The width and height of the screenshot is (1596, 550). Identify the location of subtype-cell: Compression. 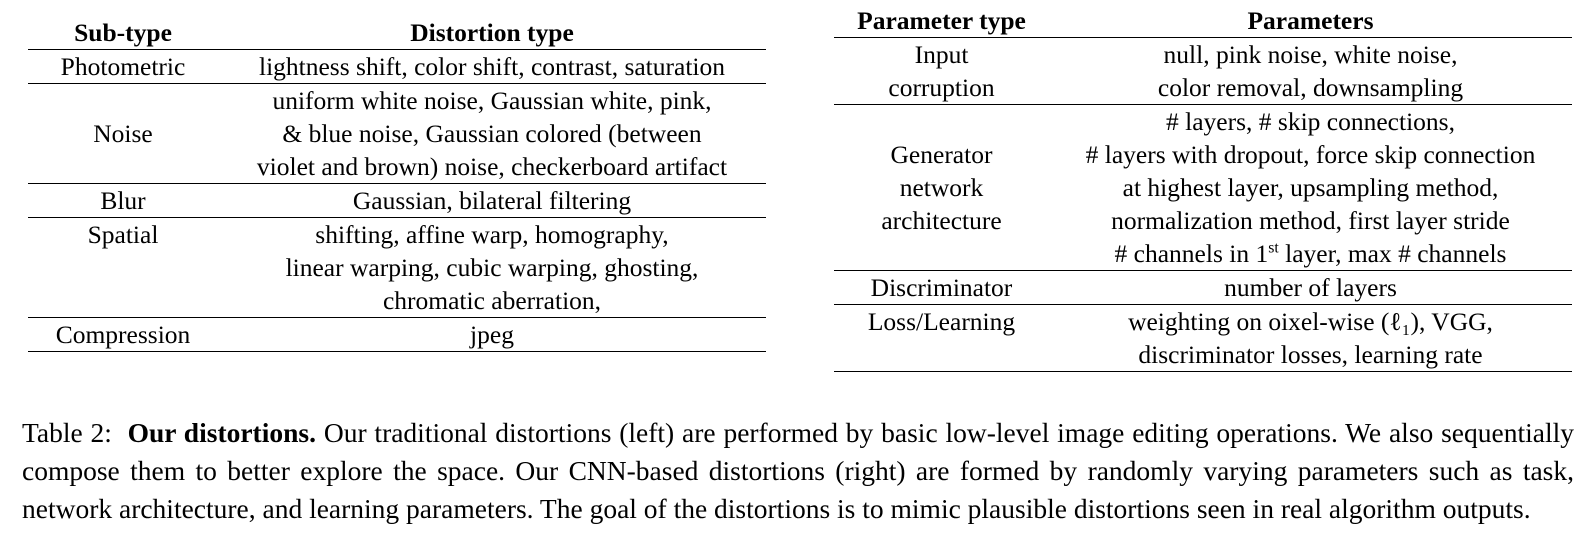
(123, 335).